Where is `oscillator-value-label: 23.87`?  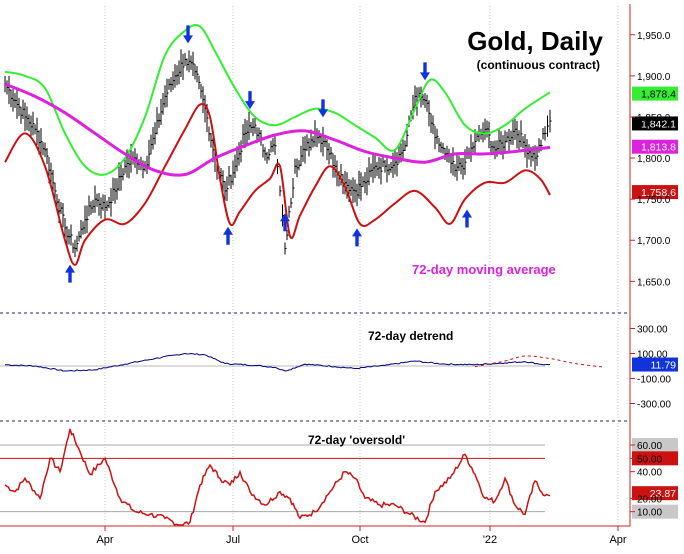 oscillator-value-label: 23.87 is located at coordinates (655, 493).